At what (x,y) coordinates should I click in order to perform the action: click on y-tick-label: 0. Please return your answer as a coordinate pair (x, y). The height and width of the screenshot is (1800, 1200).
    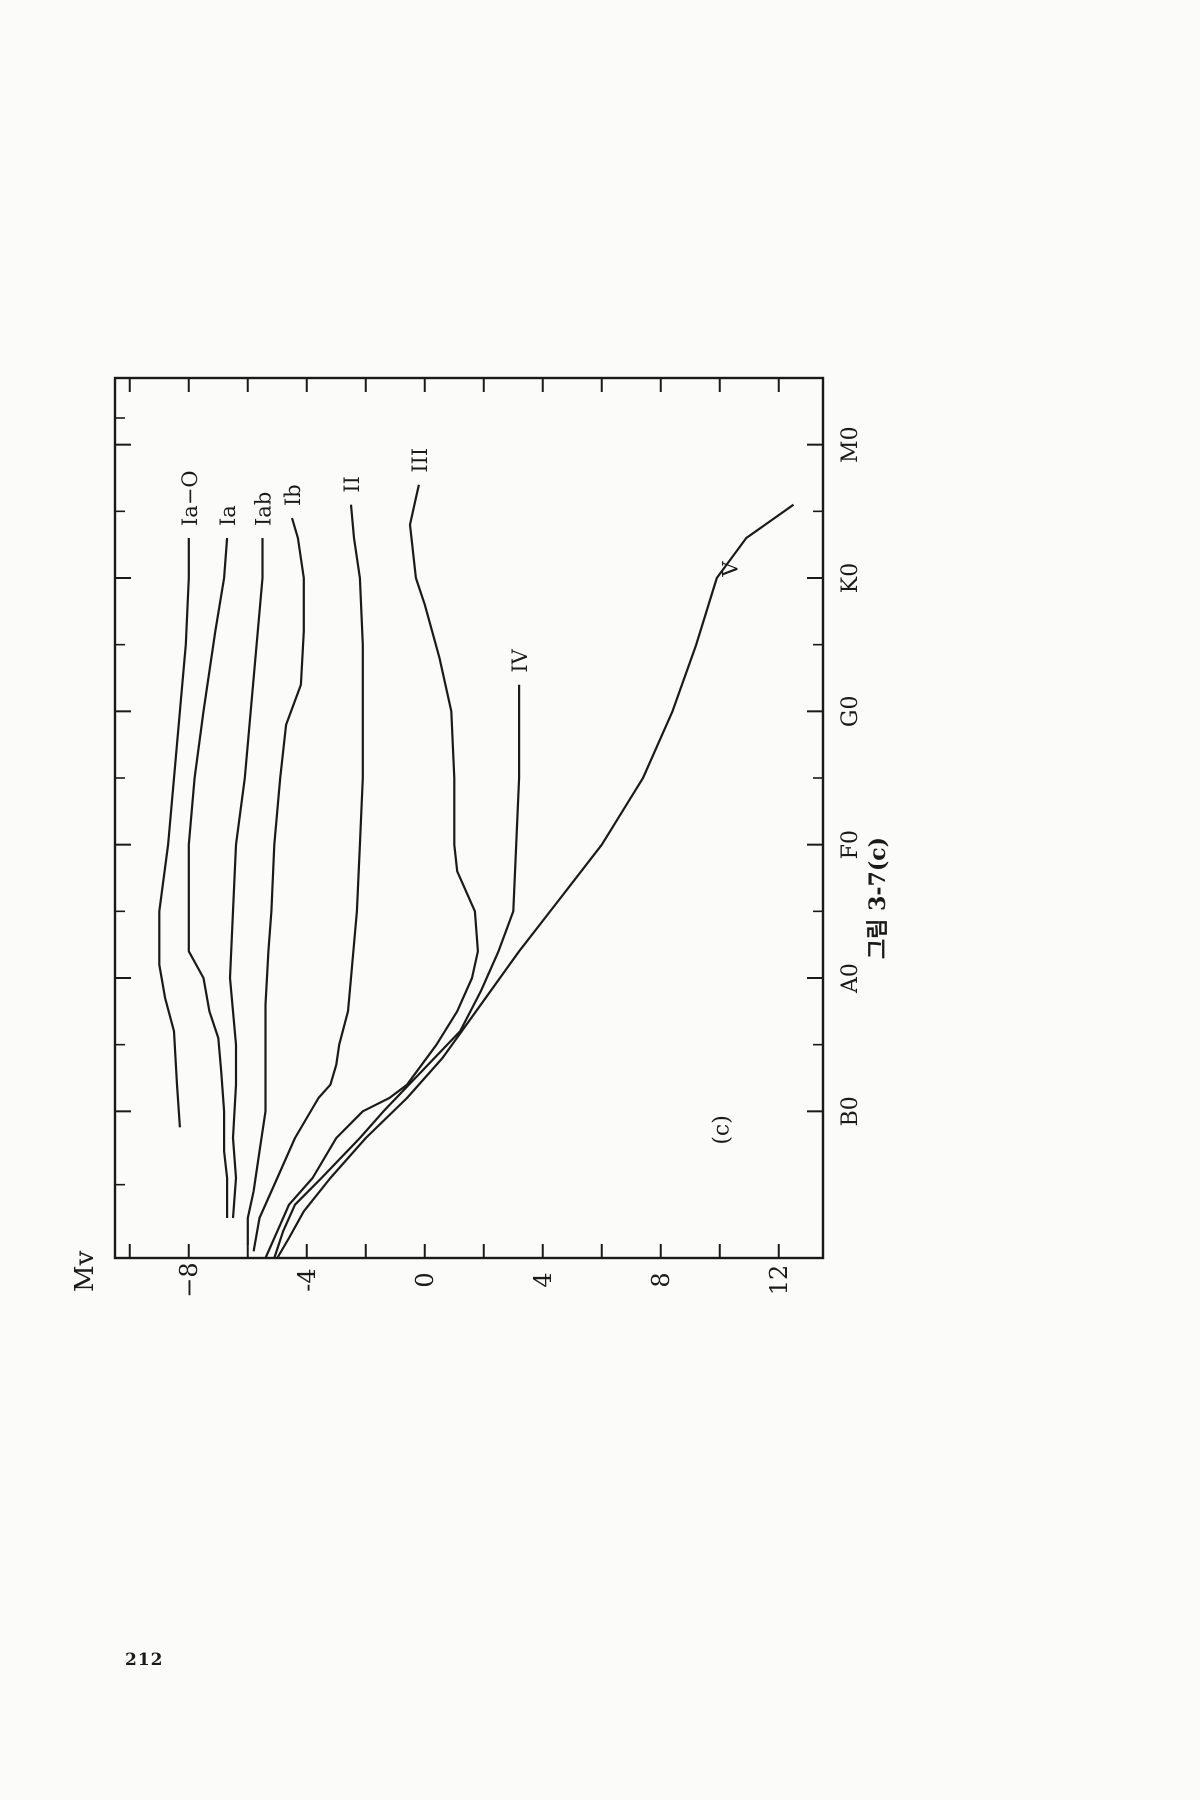
    Looking at the image, I should click on (425, 1279).